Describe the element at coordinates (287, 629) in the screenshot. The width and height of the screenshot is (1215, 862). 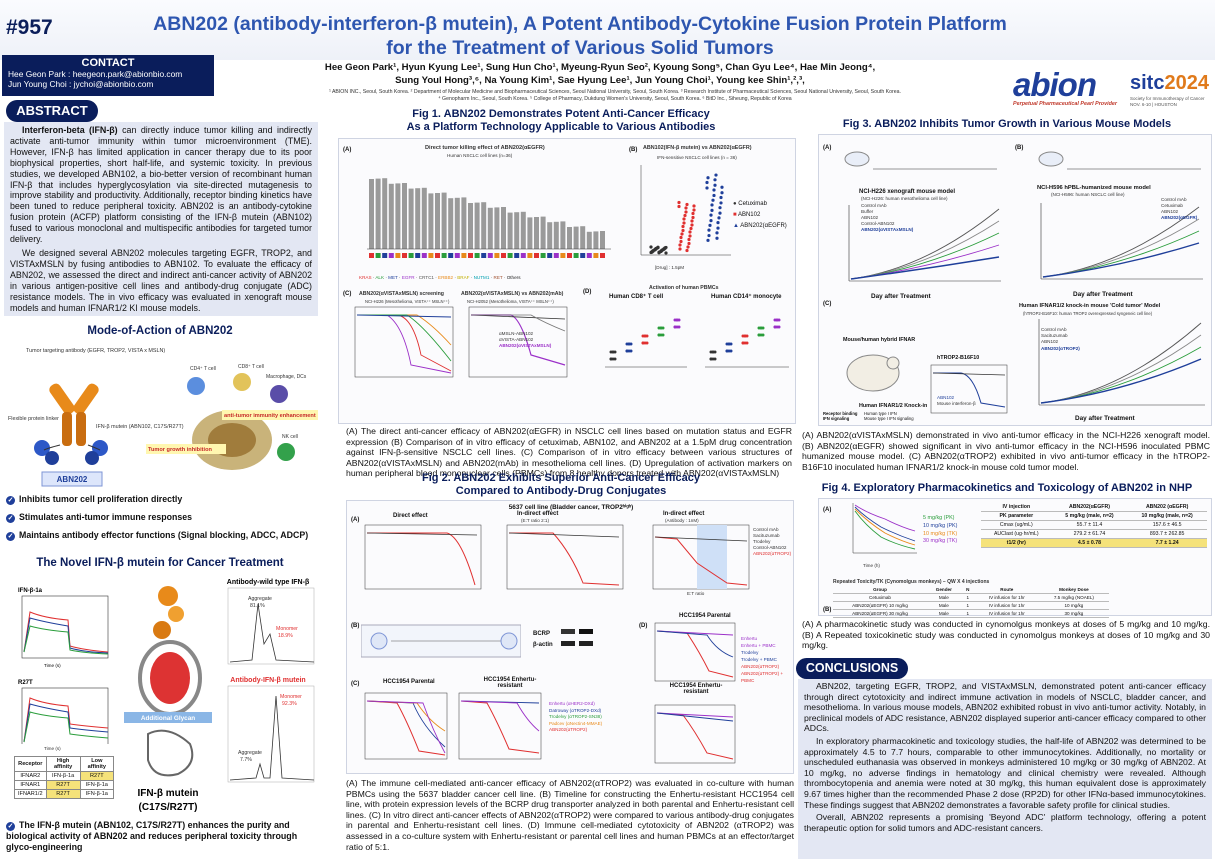
I see `wt-mono: Monomer` at that location.